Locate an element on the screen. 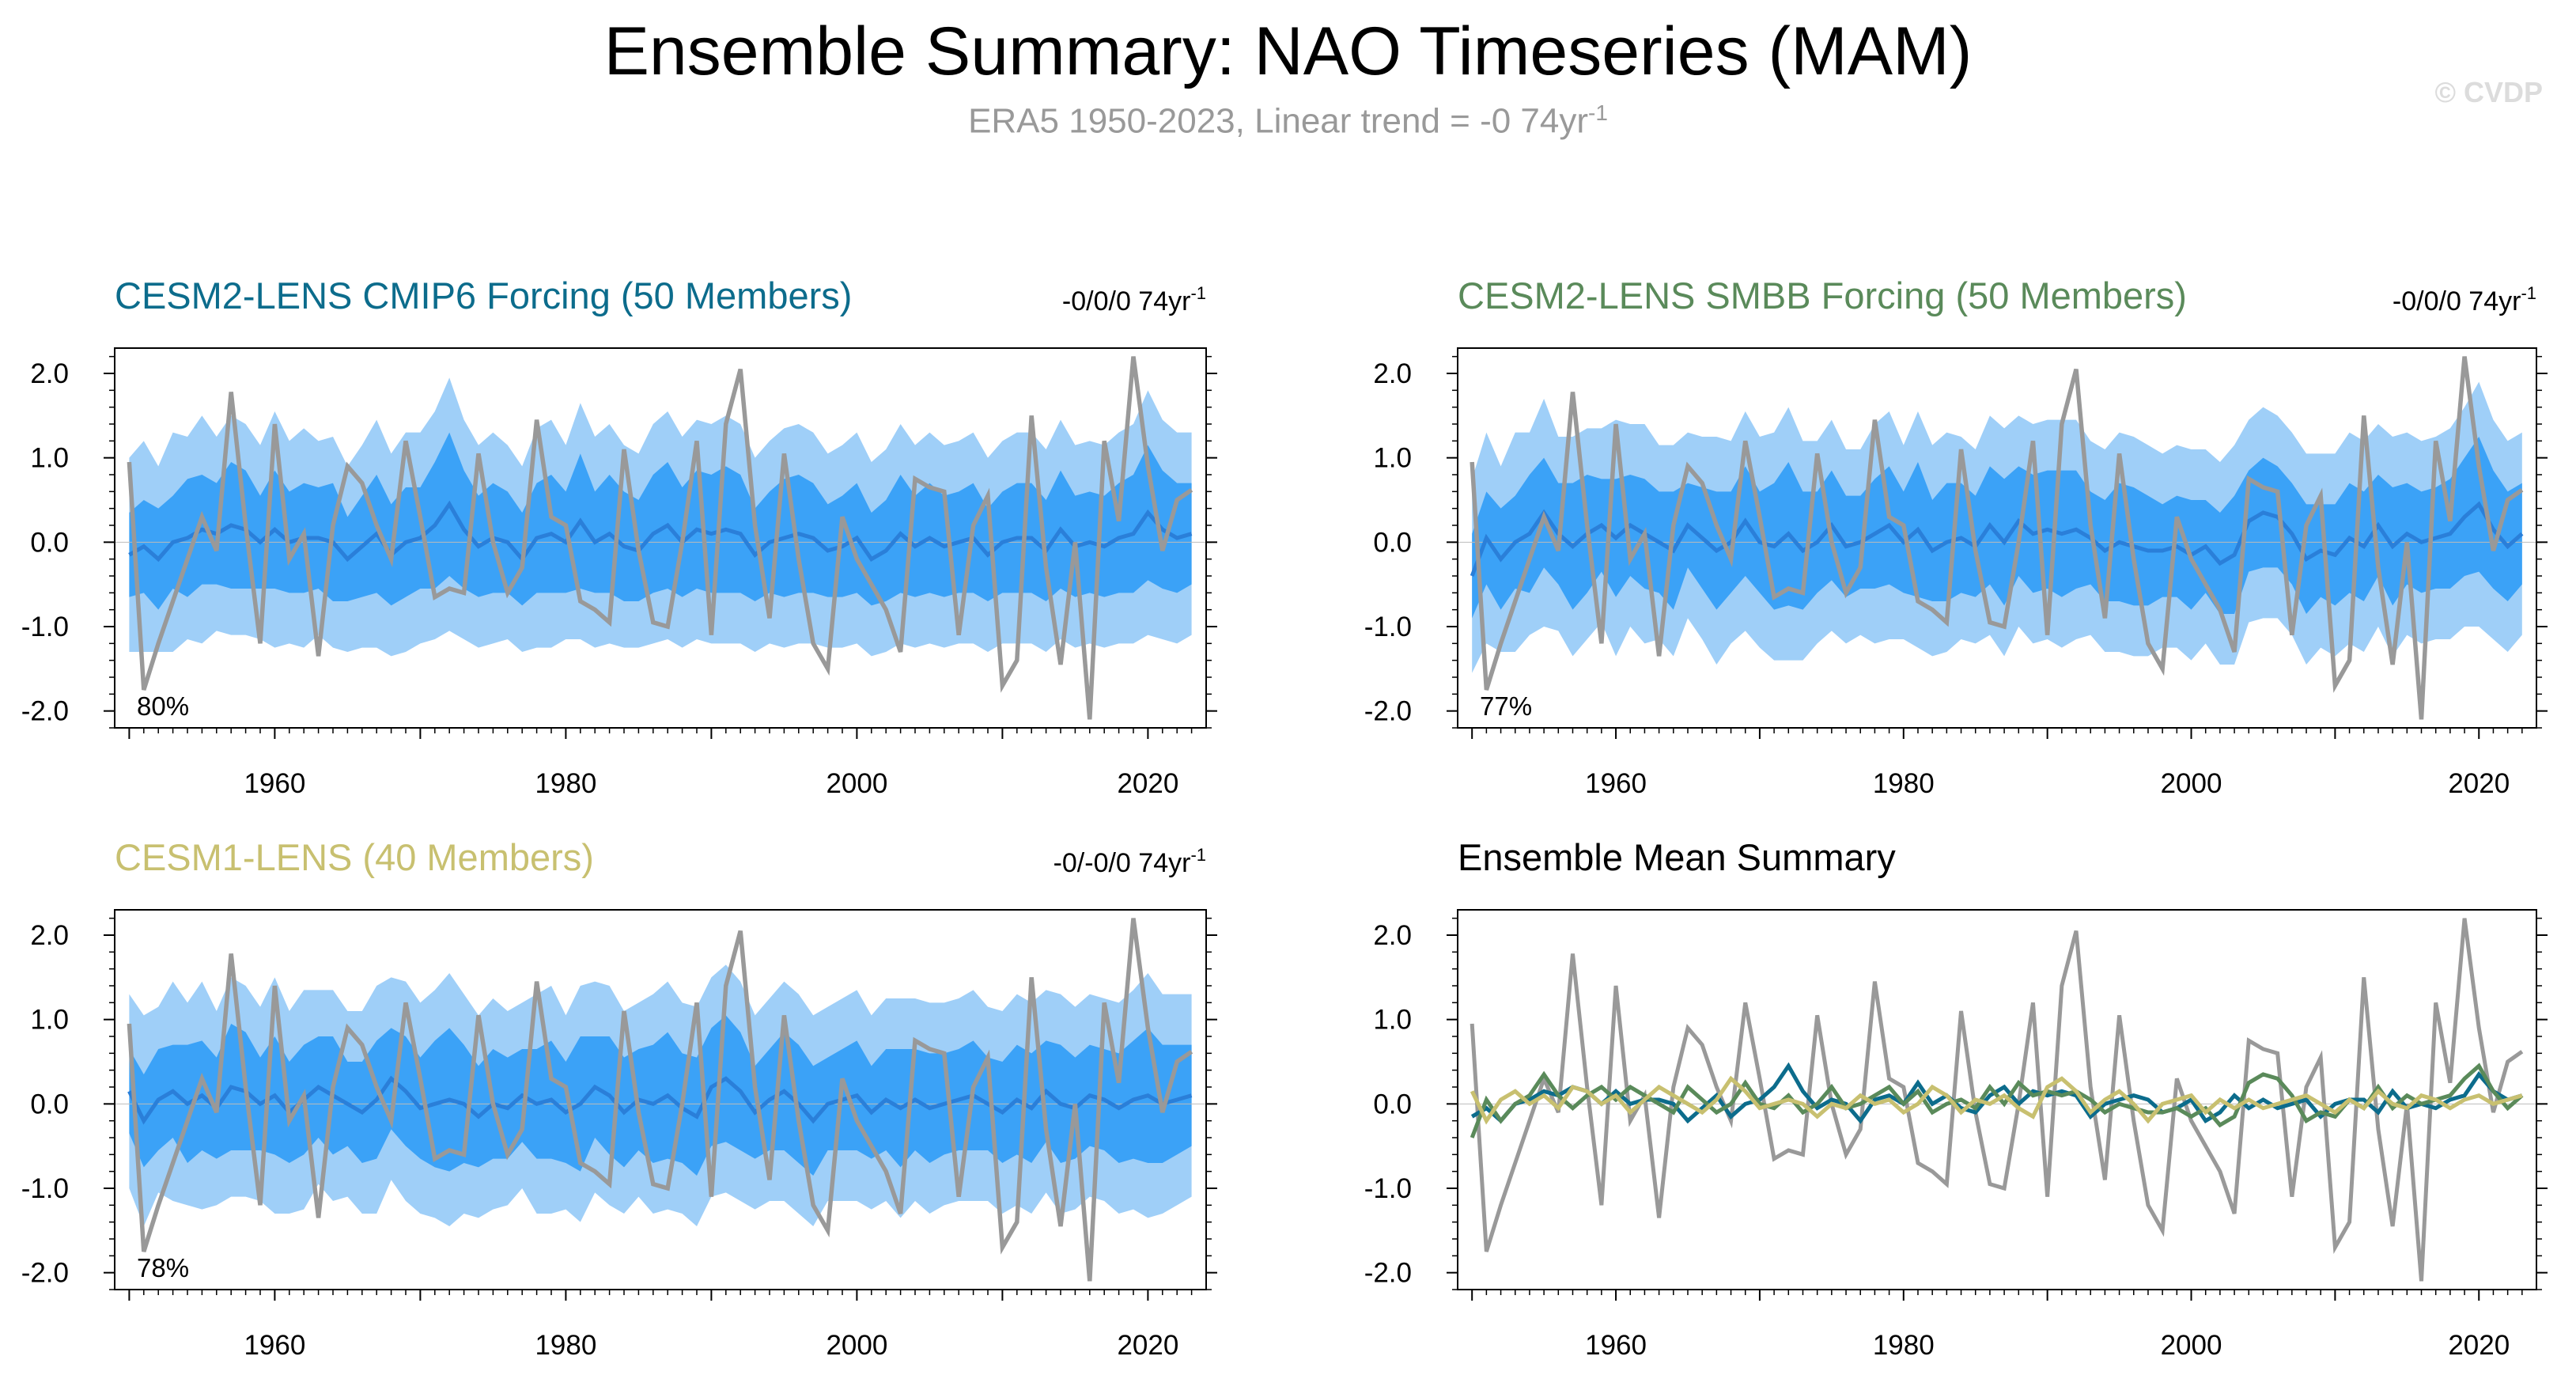 The width and height of the screenshot is (2576, 1394). cvdp-watermark: © CVDP is located at coordinates (2489, 92).